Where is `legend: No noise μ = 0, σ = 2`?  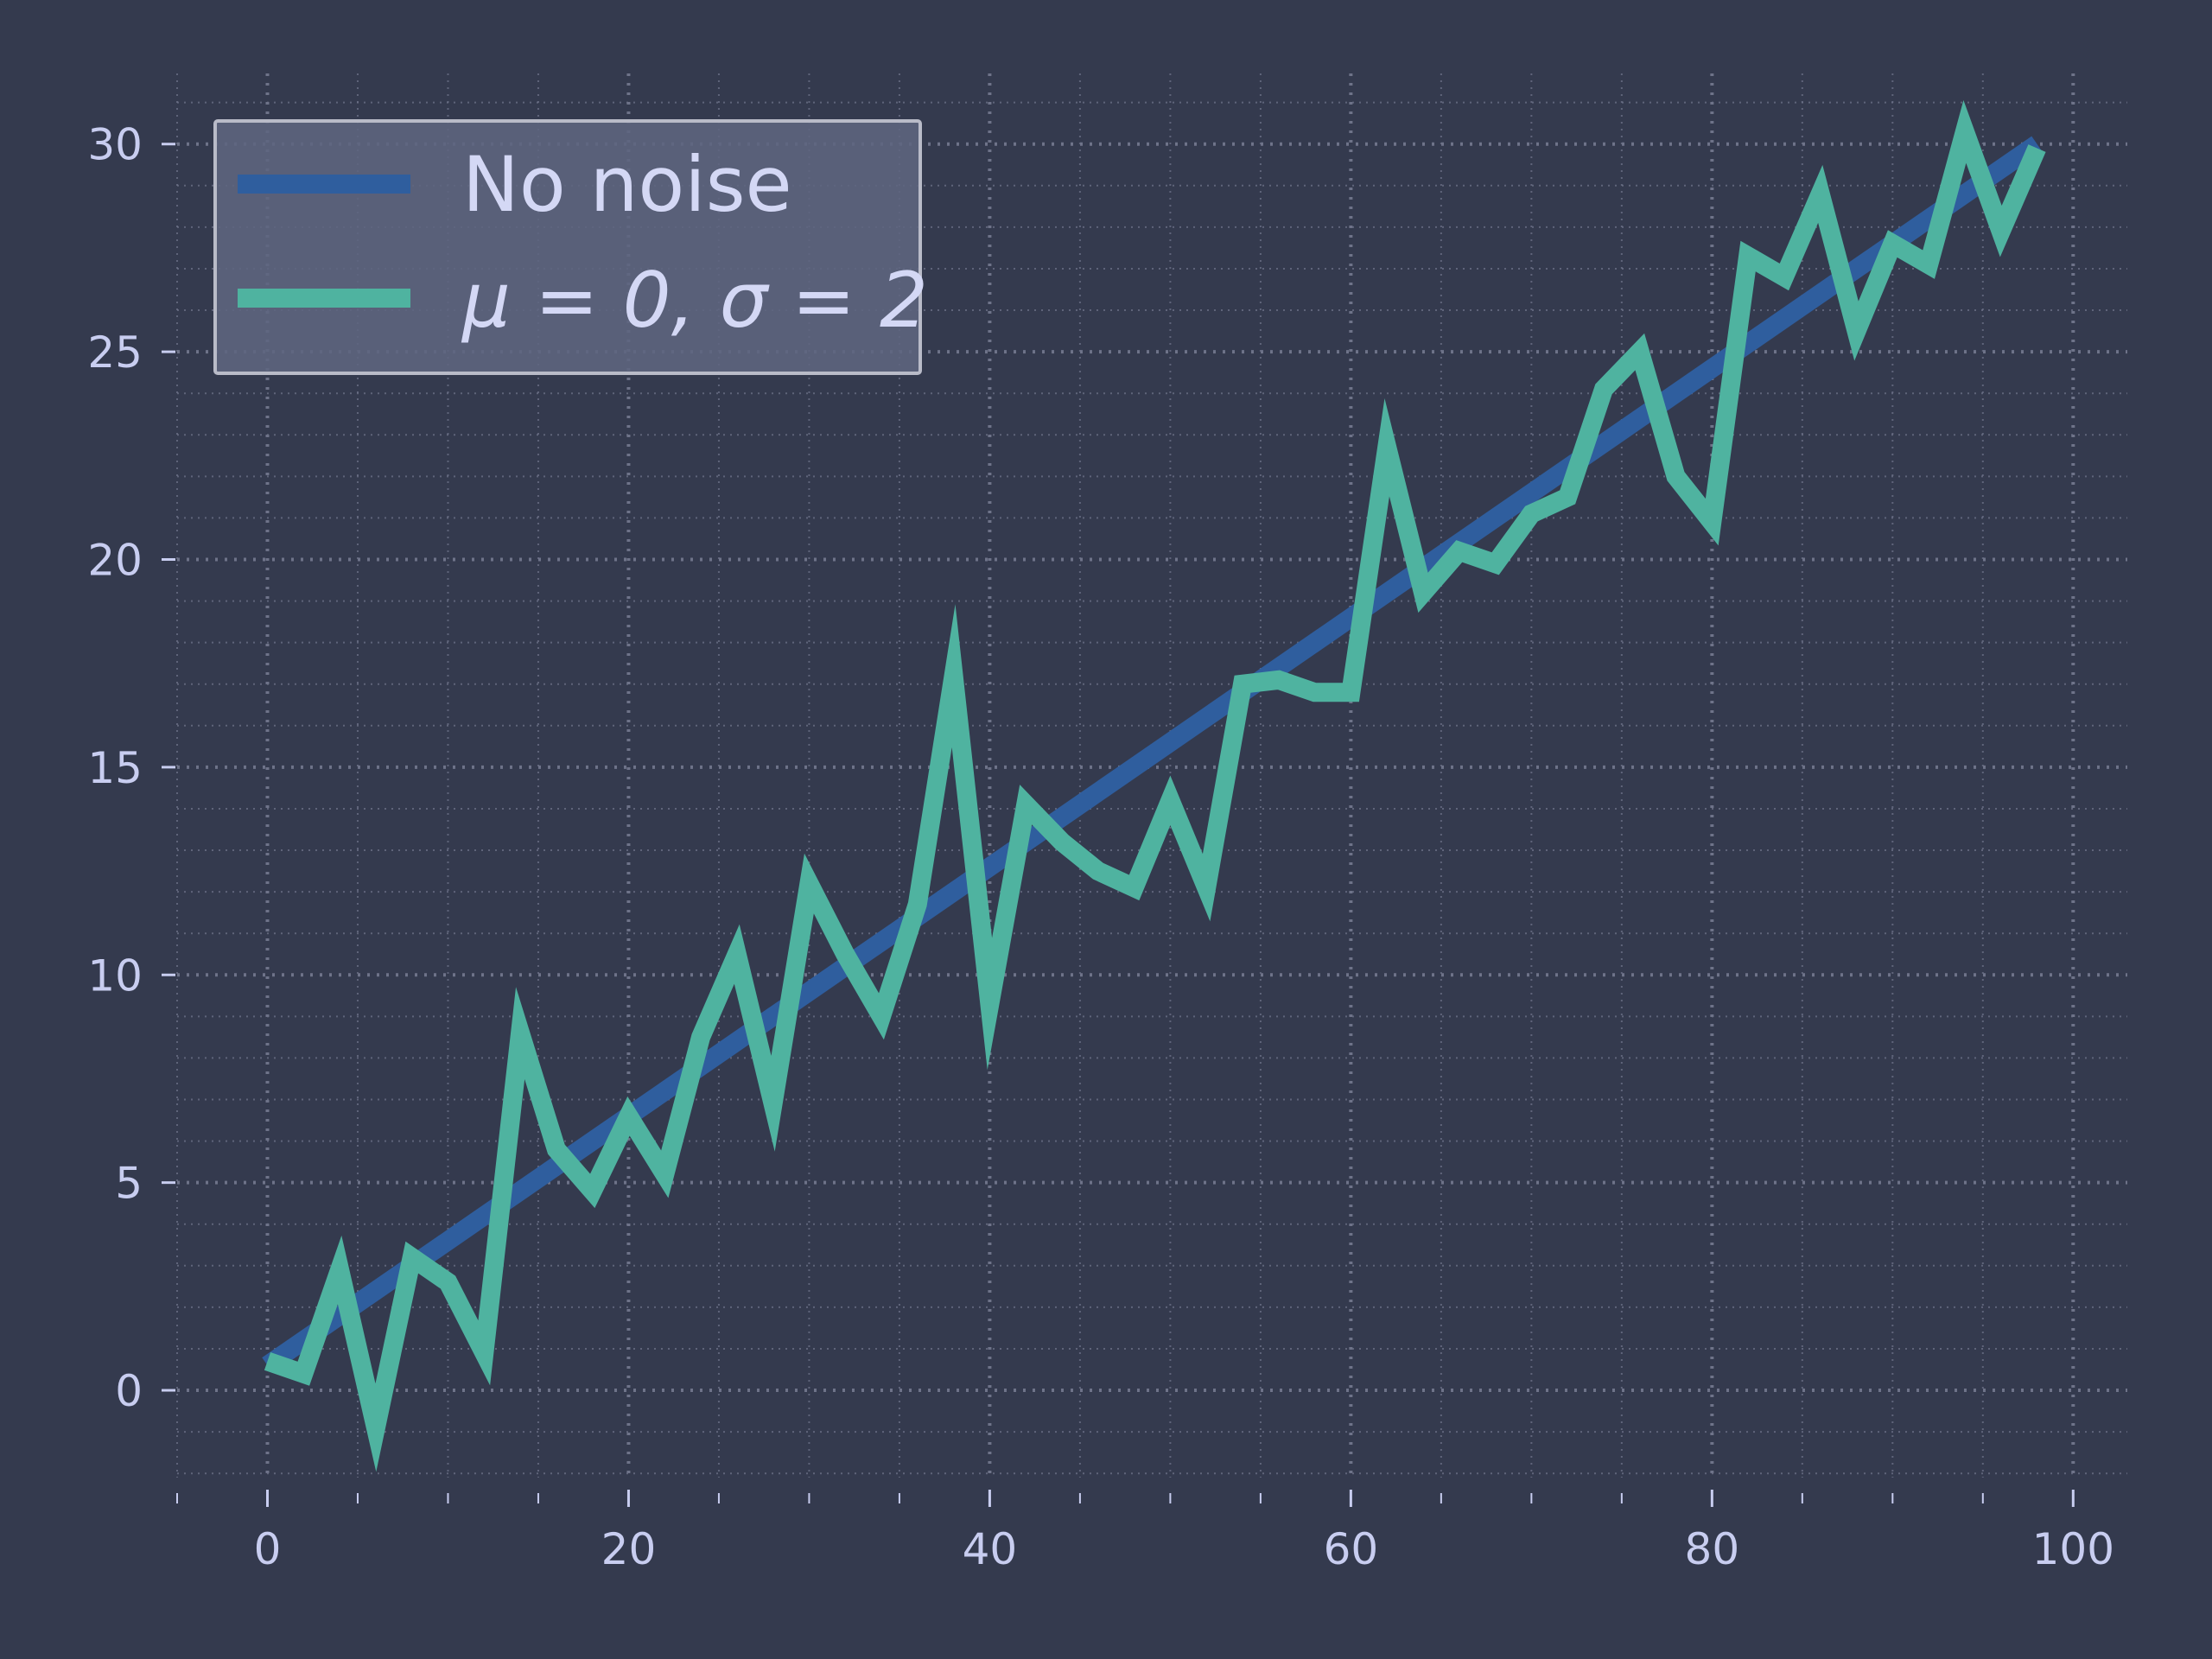
legend: No noise μ = 0, σ = 2 is located at coordinates (570, 247).